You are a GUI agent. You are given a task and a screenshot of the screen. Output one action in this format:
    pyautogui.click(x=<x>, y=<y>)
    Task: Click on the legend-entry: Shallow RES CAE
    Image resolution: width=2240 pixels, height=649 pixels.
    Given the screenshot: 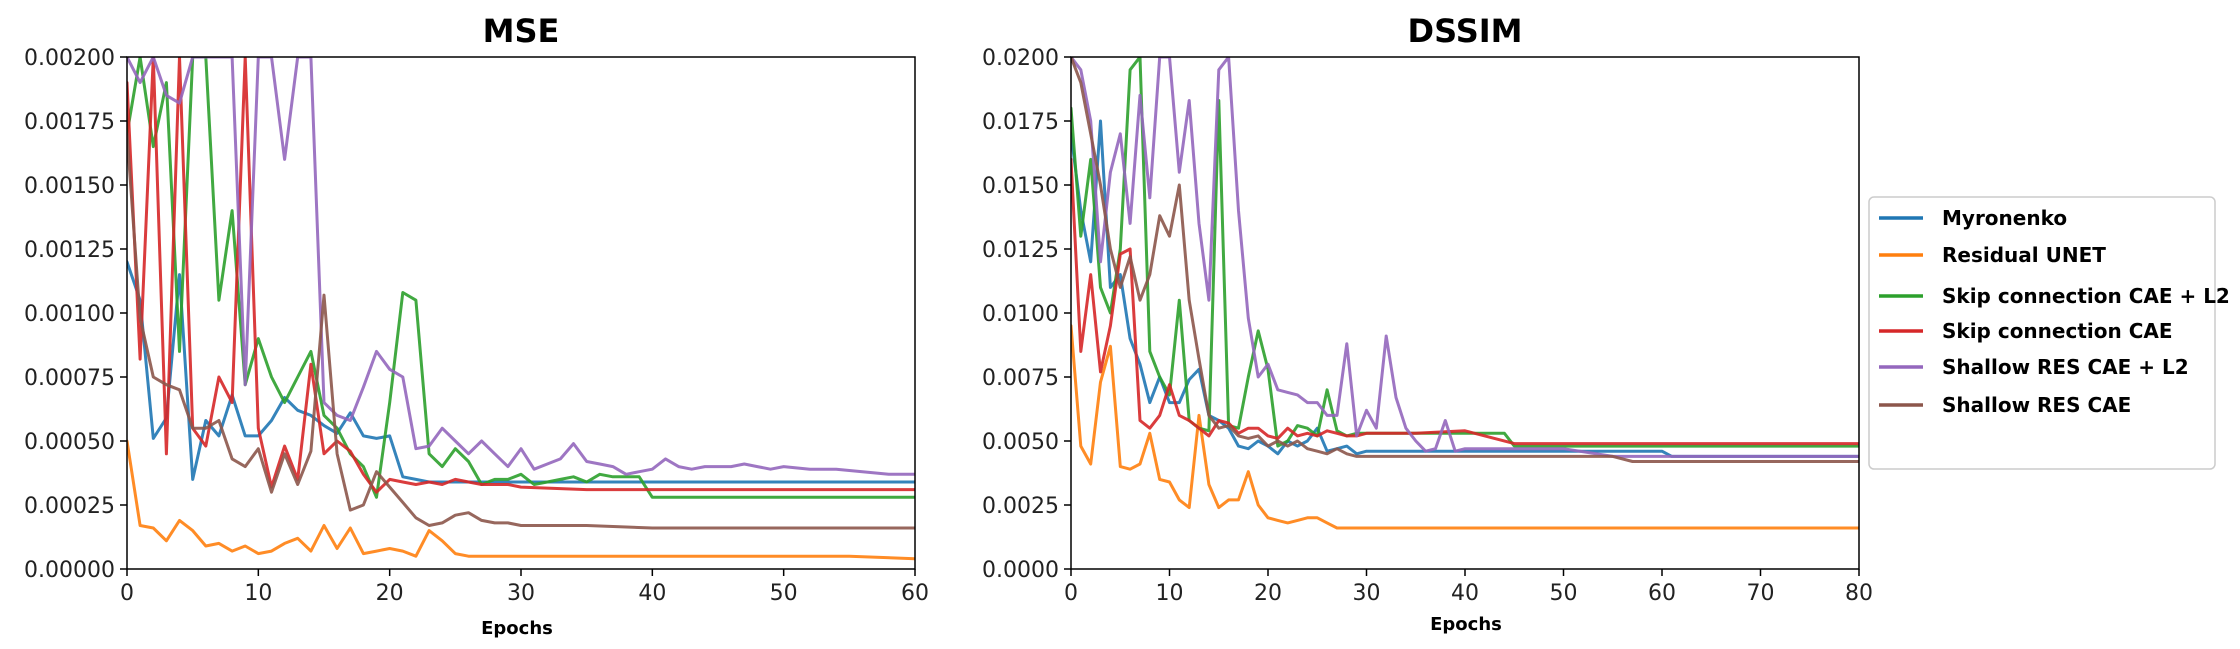 What is the action you would take?
    pyautogui.click(x=2036, y=405)
    